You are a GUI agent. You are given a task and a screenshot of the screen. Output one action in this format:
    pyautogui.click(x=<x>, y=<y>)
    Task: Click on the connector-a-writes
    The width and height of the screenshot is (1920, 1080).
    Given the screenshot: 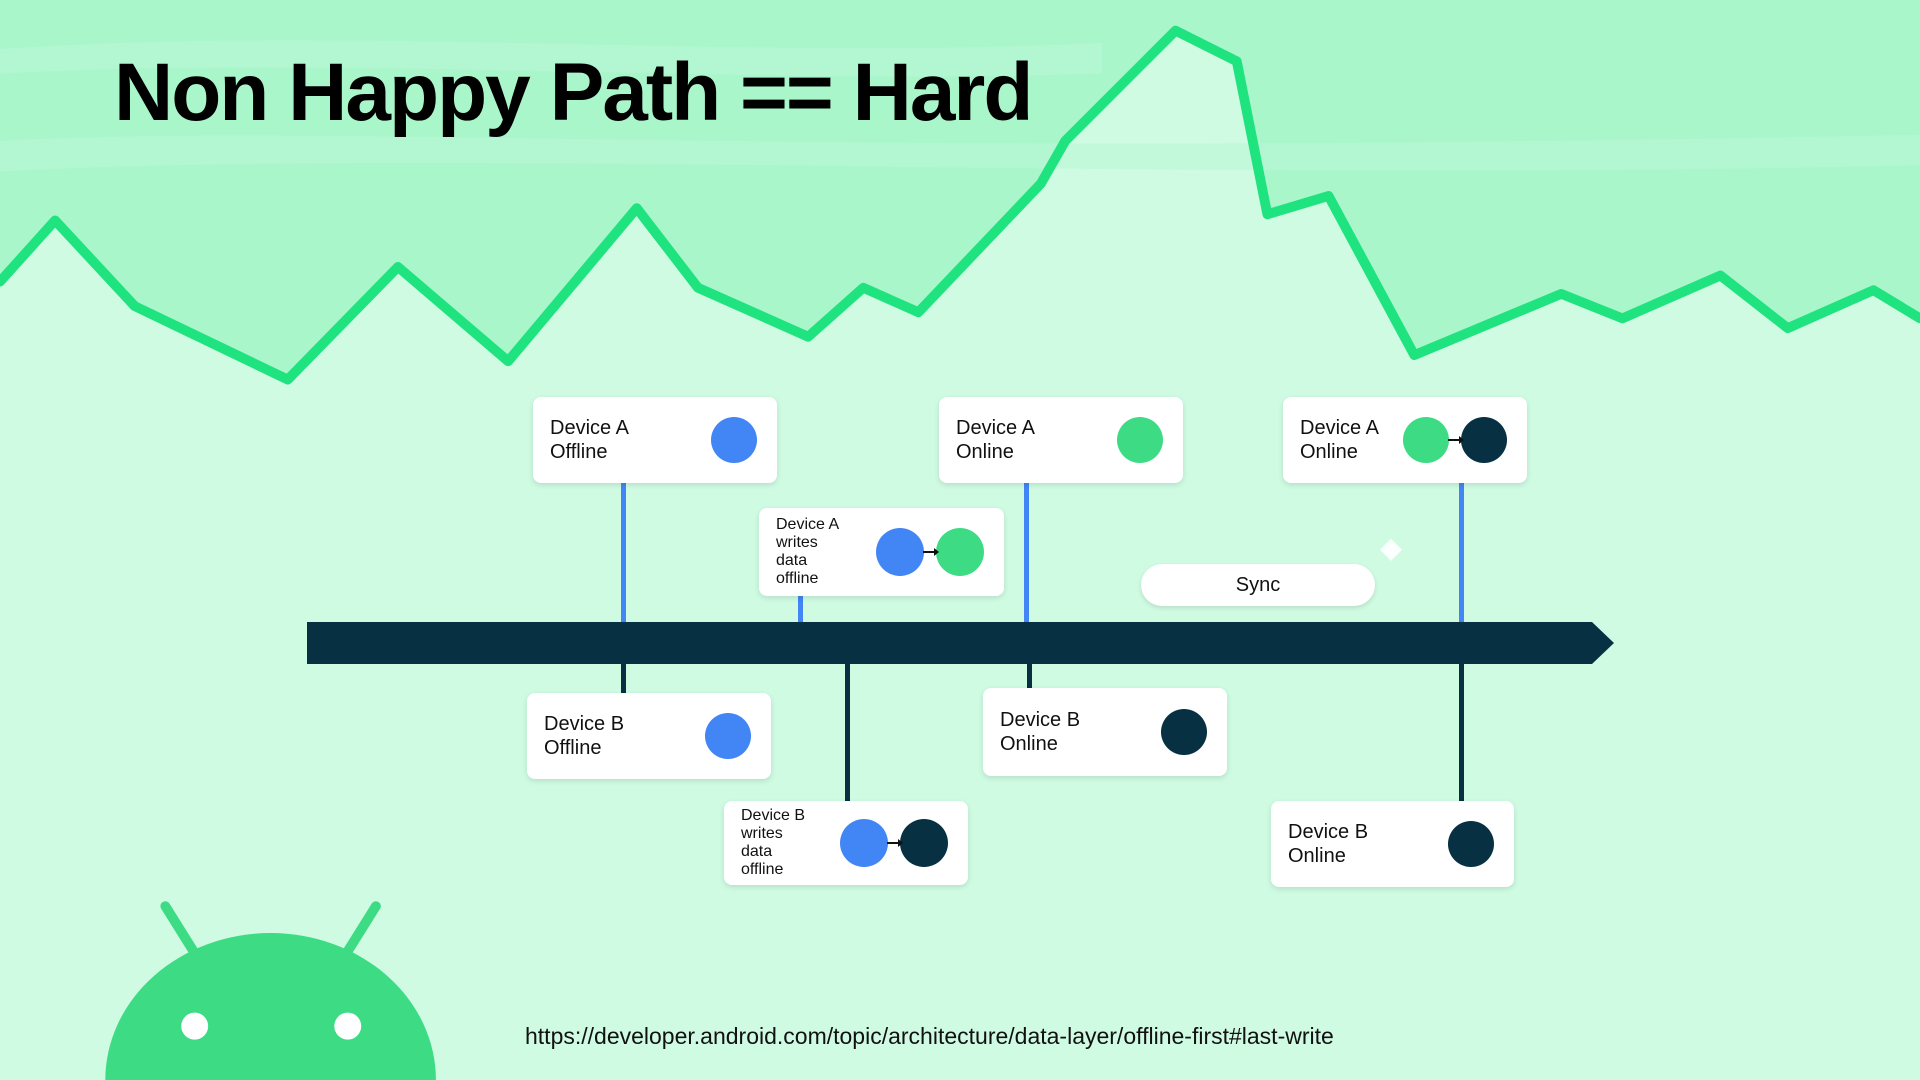 What is the action you would take?
    pyautogui.click(x=800, y=609)
    